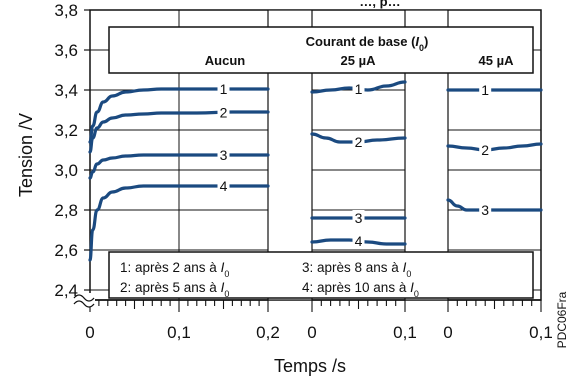 The width and height of the screenshot is (571, 378). What do you see at coordinates (90, 300) in the screenshot?
I see `axis-break-gap` at bounding box center [90, 300].